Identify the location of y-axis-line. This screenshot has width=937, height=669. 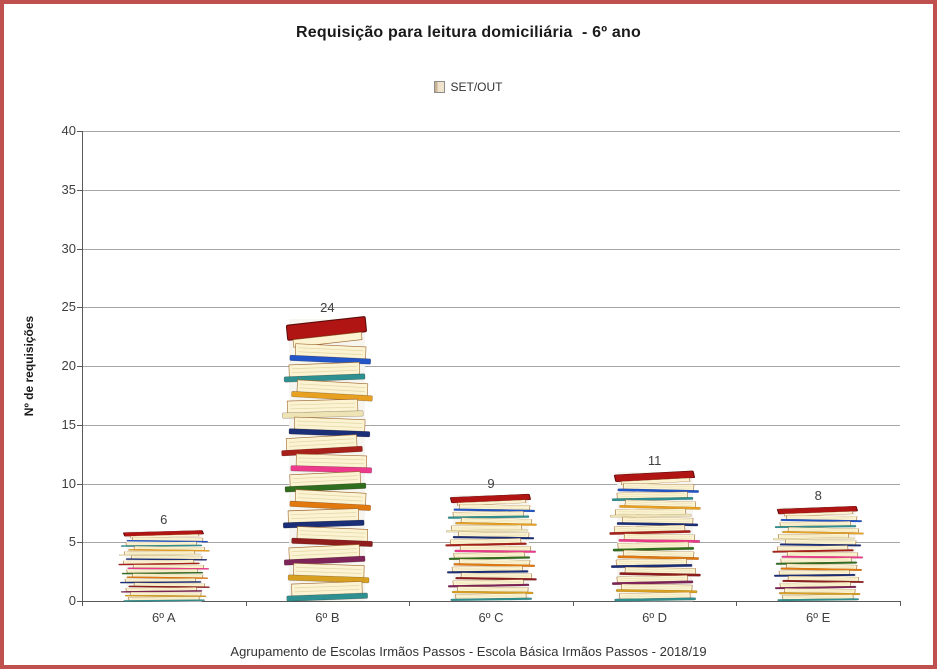
(82, 366).